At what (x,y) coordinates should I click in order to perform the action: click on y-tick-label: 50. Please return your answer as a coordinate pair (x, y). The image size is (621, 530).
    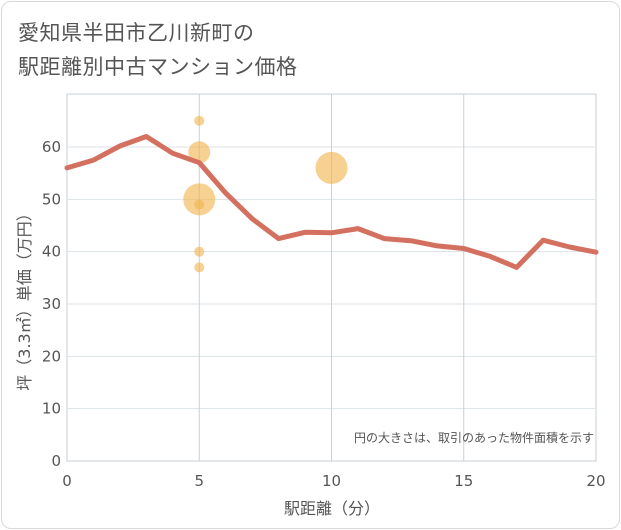
    Looking at the image, I should click on (51, 199).